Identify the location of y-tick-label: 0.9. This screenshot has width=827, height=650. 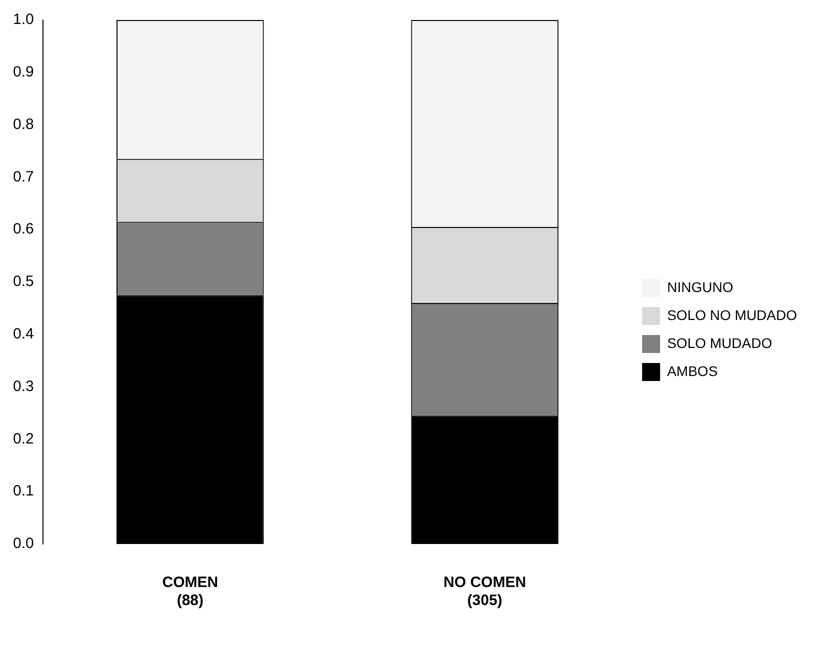
(23, 72).